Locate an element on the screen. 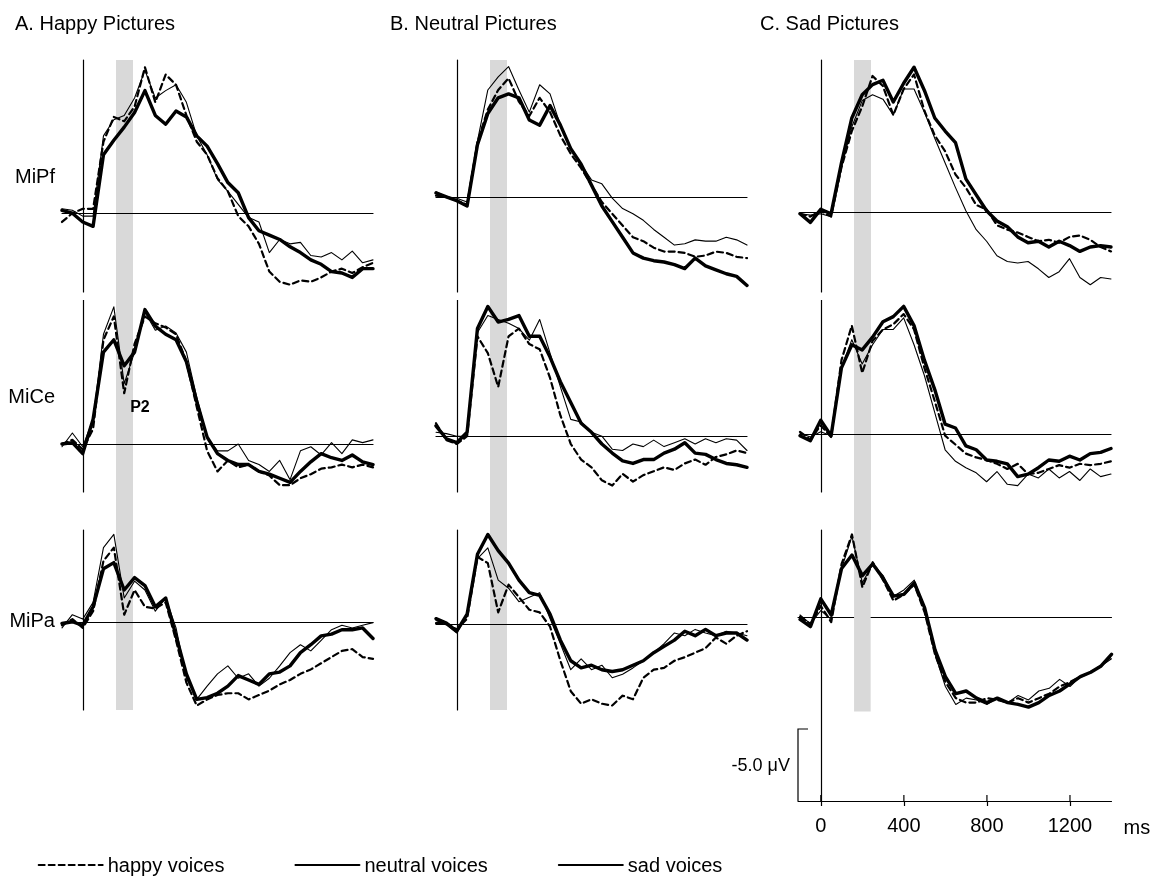 The height and width of the screenshot is (886, 1155). x-tick-label: 1200 is located at coordinates (1070, 825).